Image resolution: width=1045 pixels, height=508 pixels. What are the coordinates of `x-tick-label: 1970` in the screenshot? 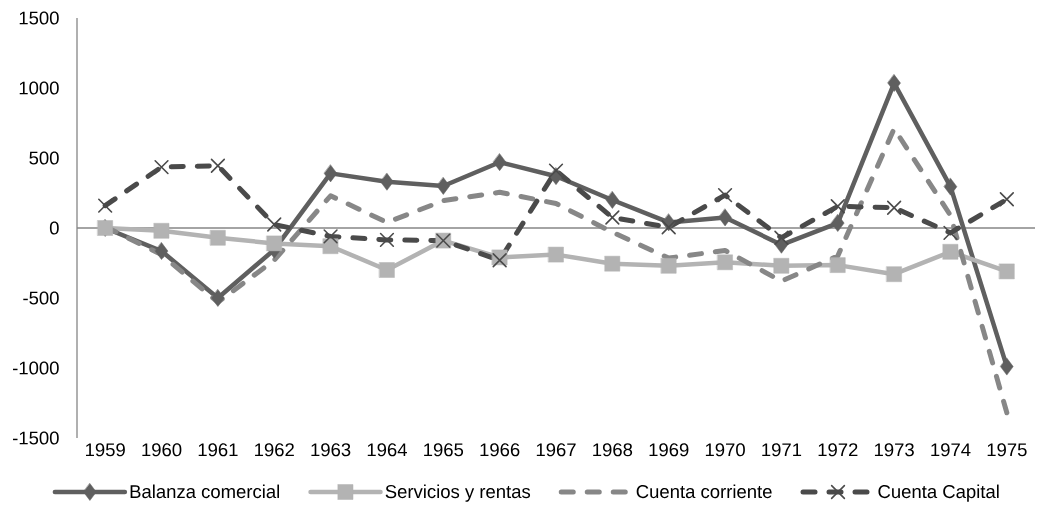 It's located at (725, 450).